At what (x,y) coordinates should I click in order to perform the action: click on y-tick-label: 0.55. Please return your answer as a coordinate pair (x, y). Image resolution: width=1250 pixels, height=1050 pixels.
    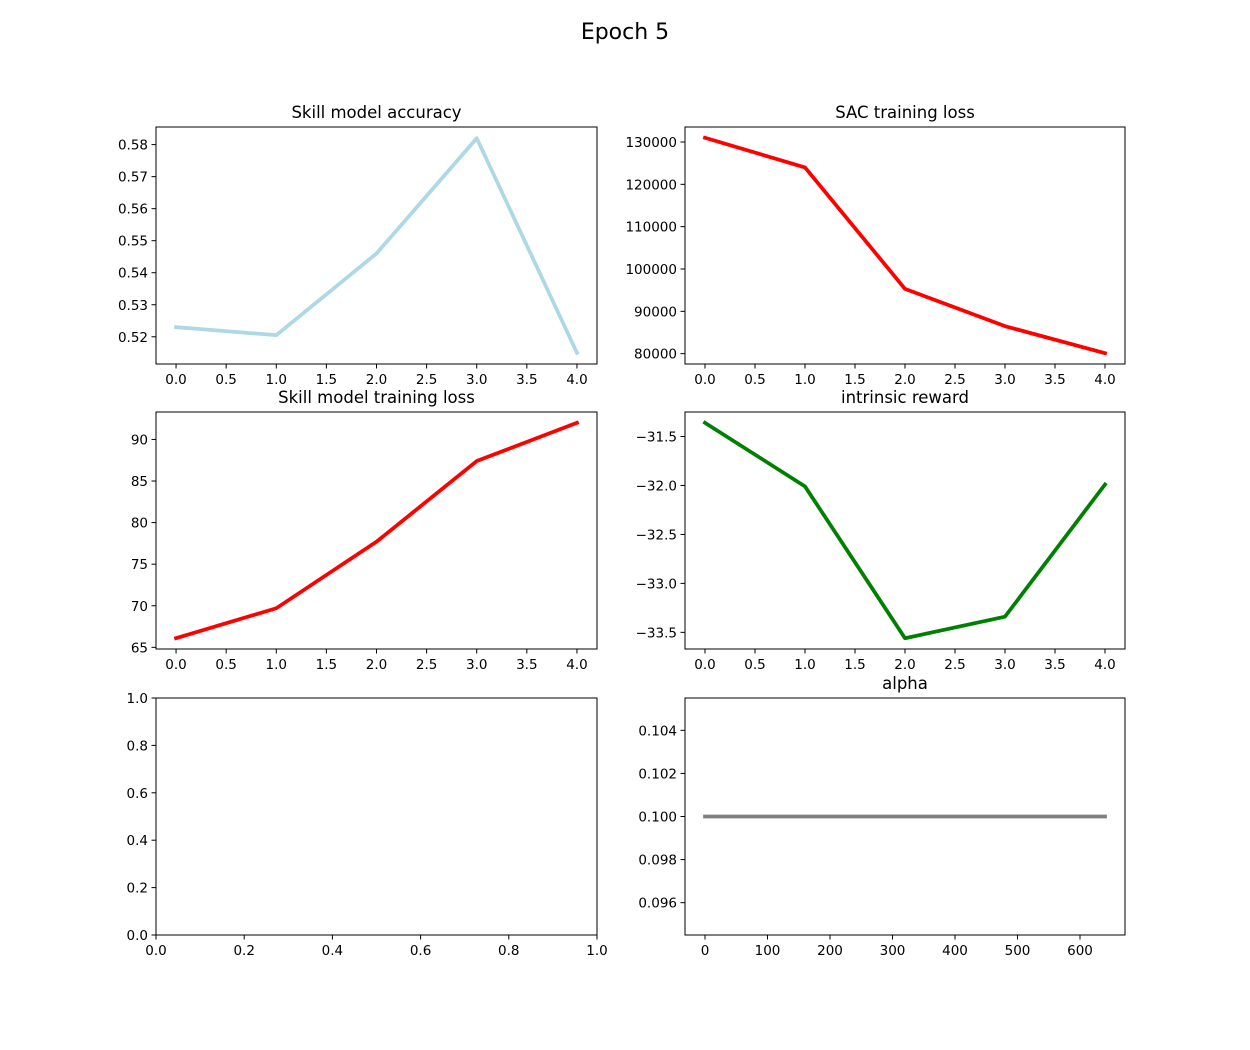
    Looking at the image, I should click on (133, 242).